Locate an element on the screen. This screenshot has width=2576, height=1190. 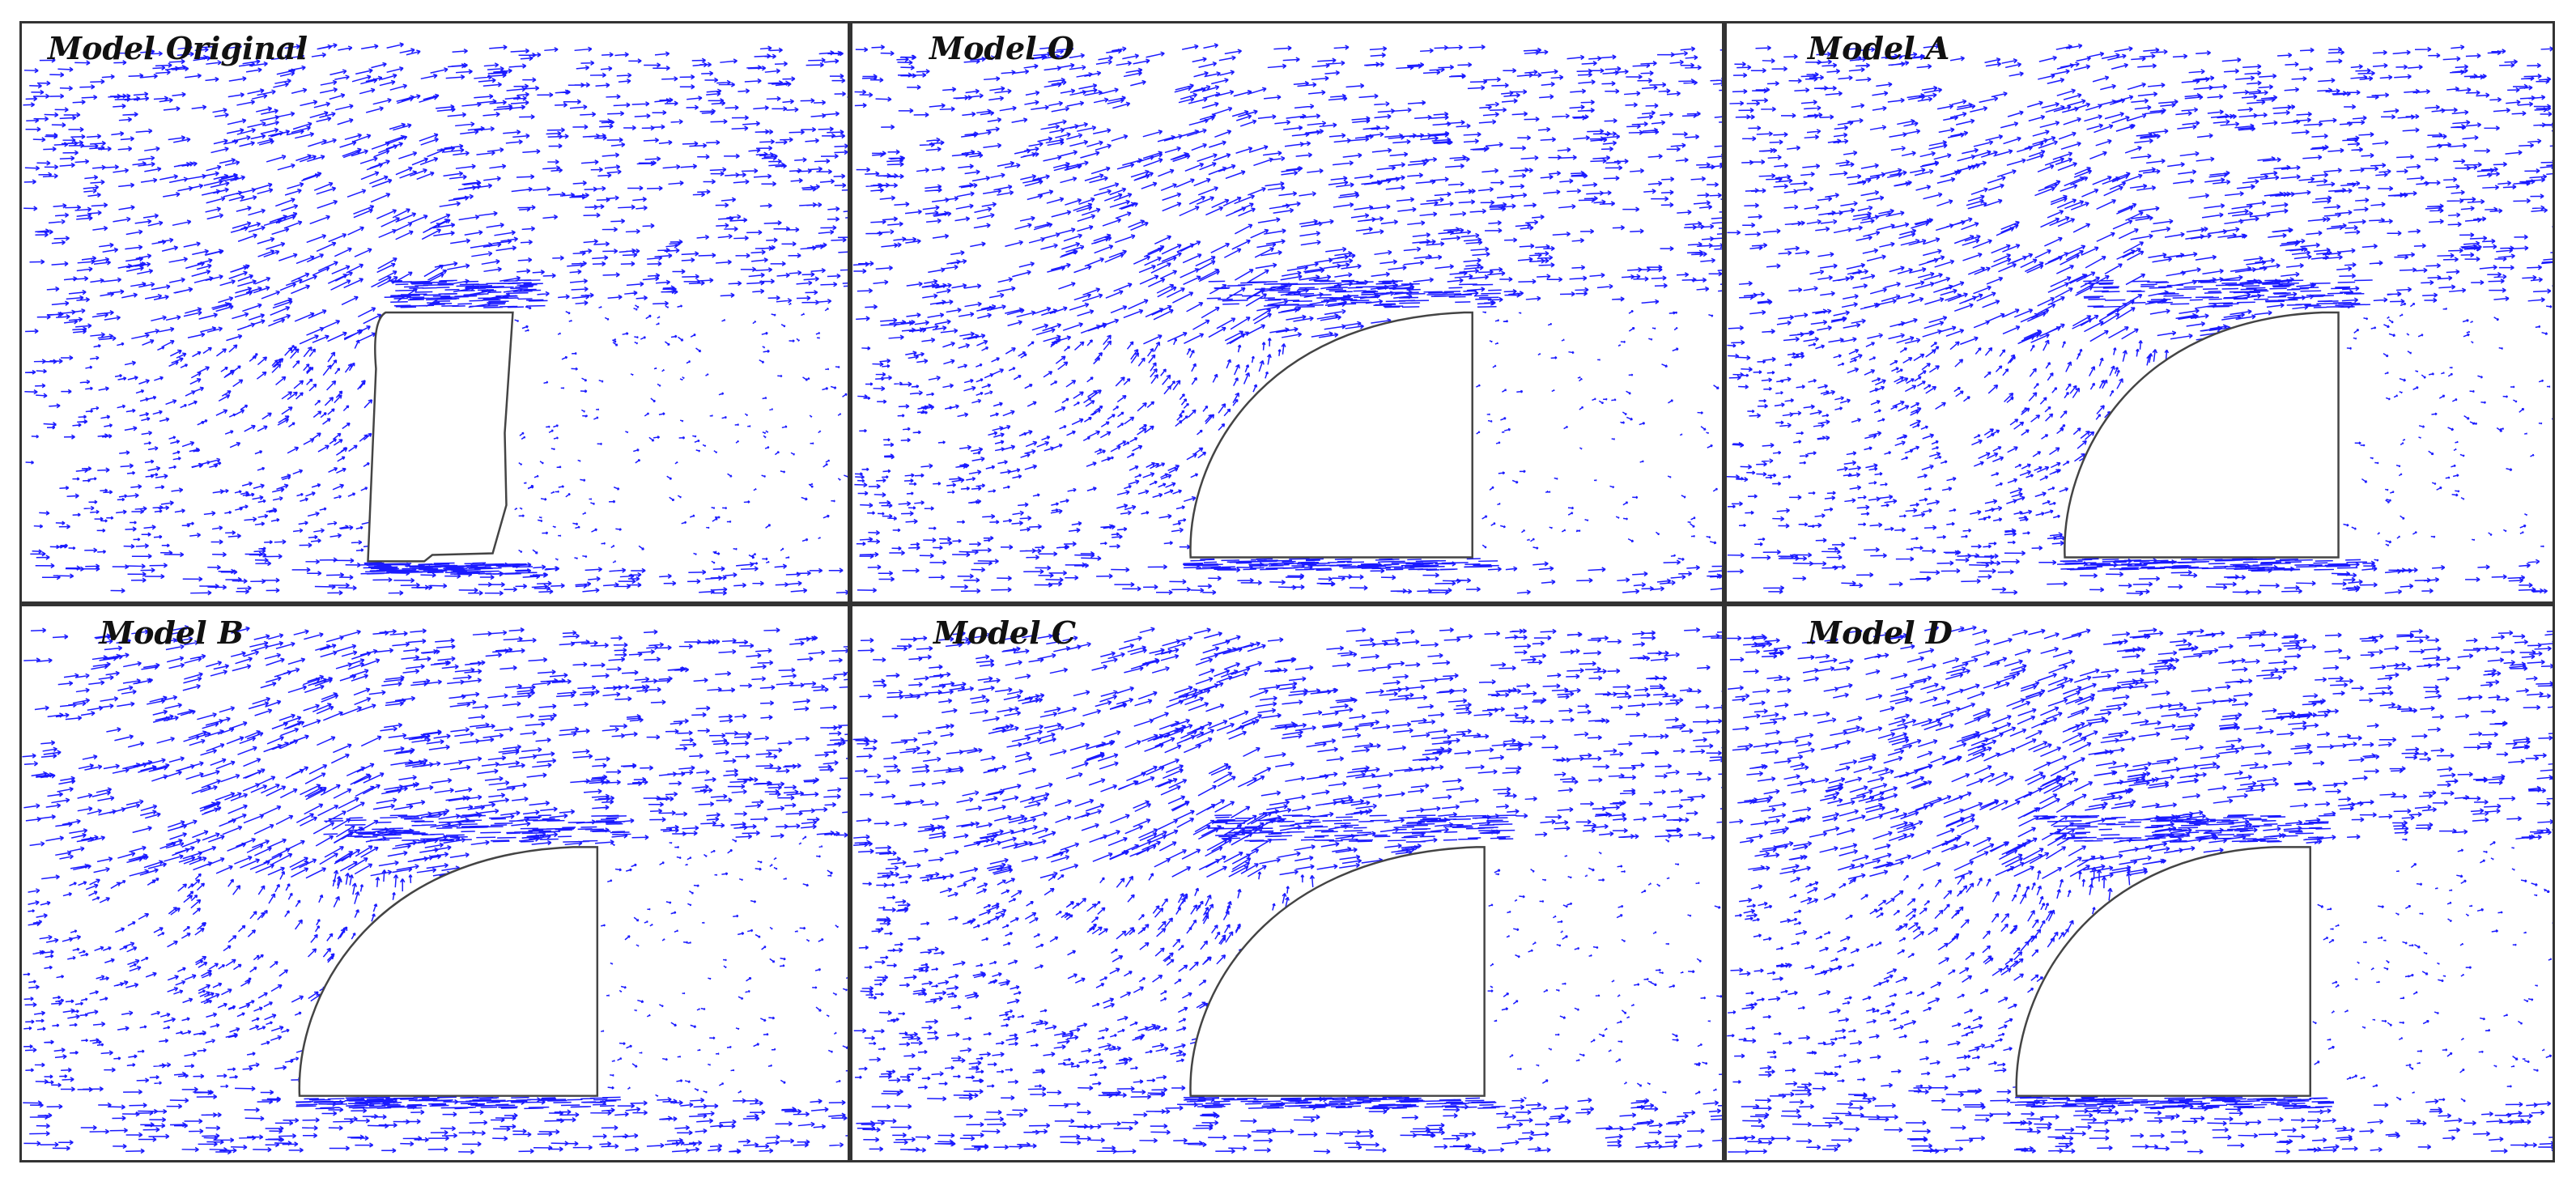
panel-label: Model D is located at coordinates (1881, 632).